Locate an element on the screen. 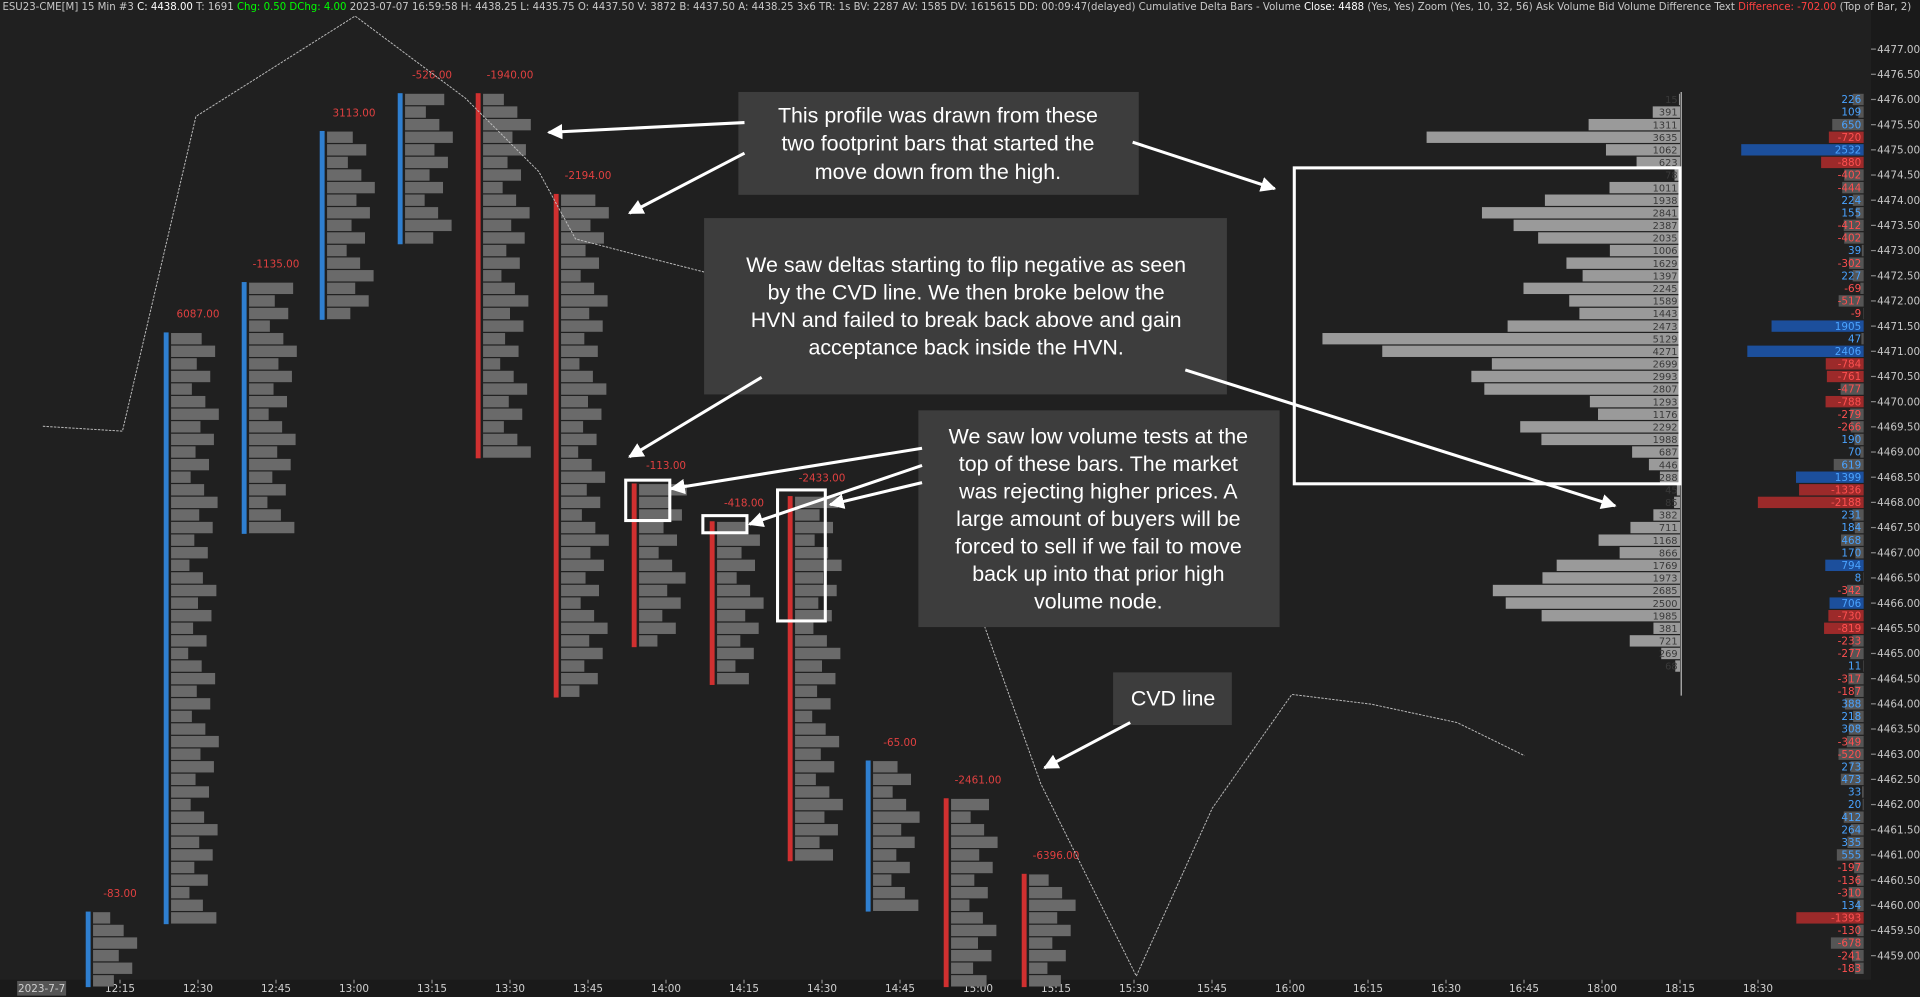  price-label: 4459.50 is located at coordinates (1898, 931).